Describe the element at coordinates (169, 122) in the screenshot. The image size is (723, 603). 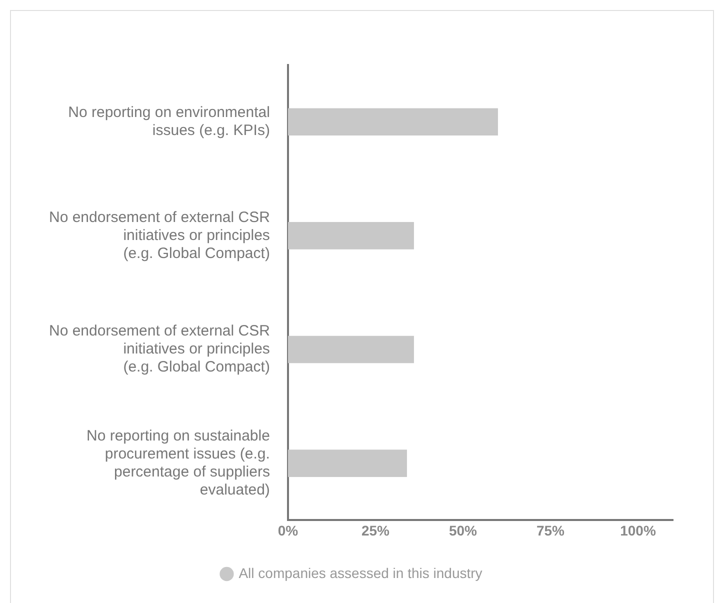
I see `y-tick-label: No reporting on environmental issues (e.g. KPIs)` at that location.